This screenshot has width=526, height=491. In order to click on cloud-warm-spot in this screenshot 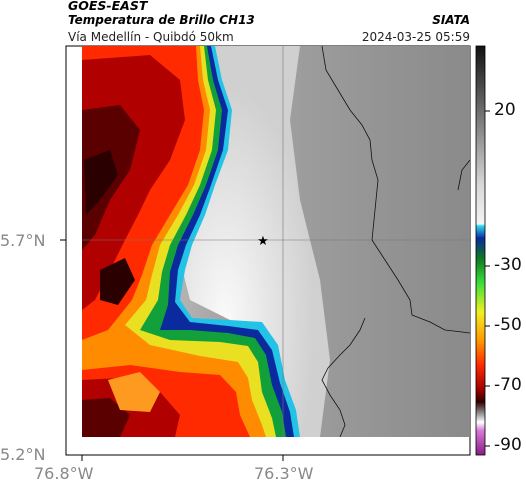, I will do `click(134, 392)`.